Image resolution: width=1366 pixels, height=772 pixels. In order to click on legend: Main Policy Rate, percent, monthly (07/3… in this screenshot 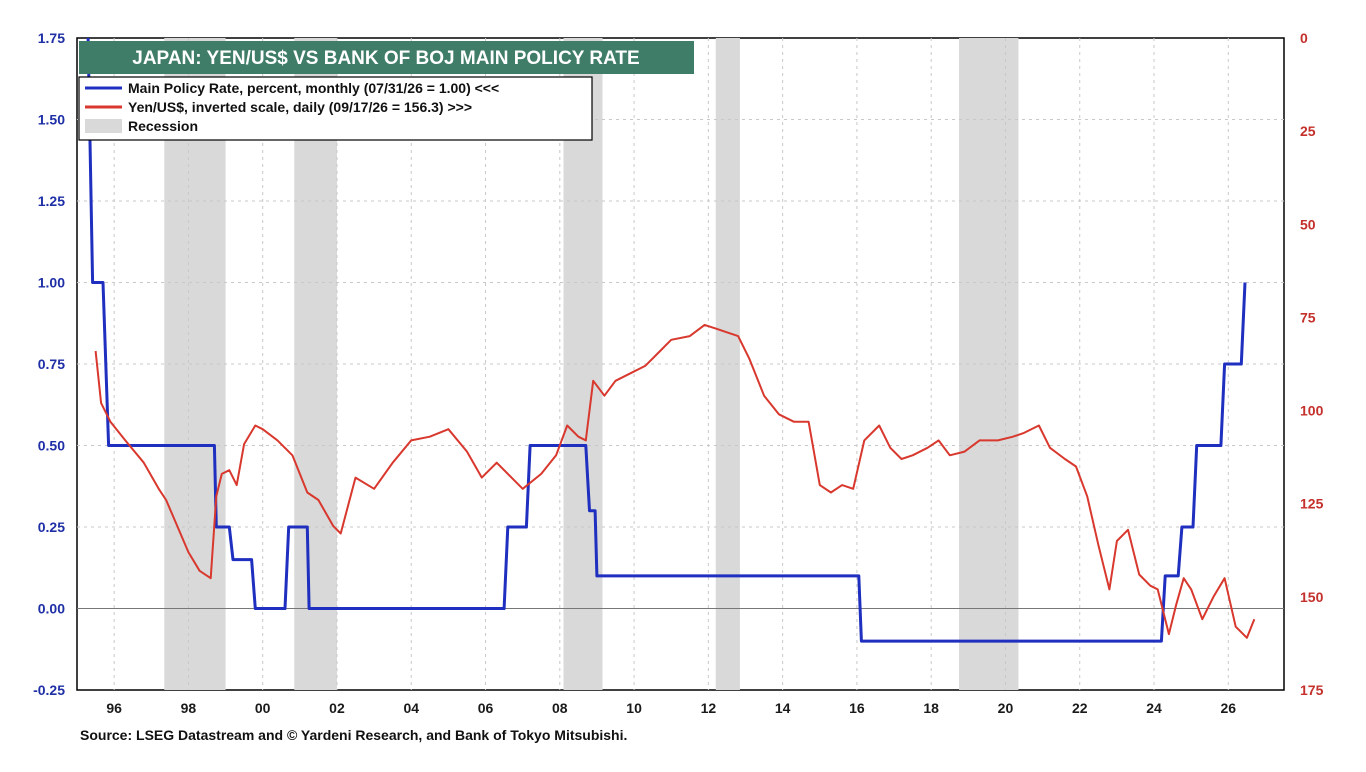, I will do `click(335, 108)`.